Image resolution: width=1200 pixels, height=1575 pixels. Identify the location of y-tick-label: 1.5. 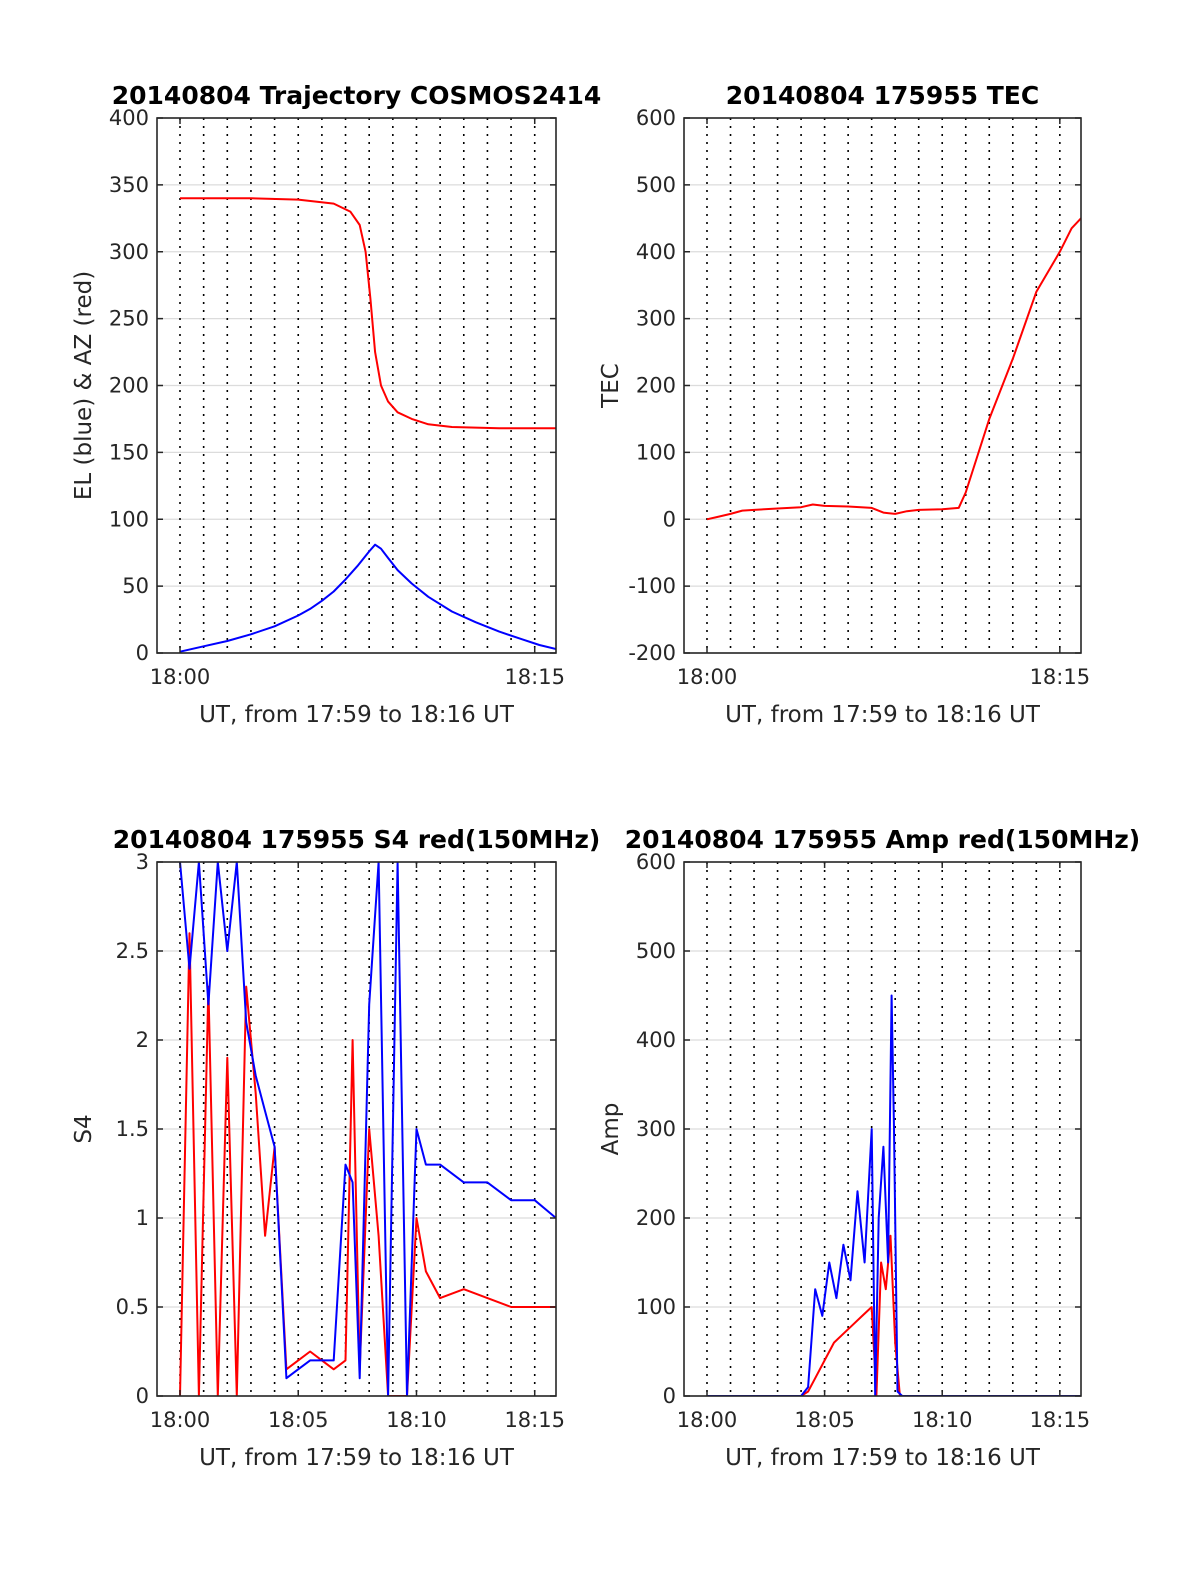
(132, 1129).